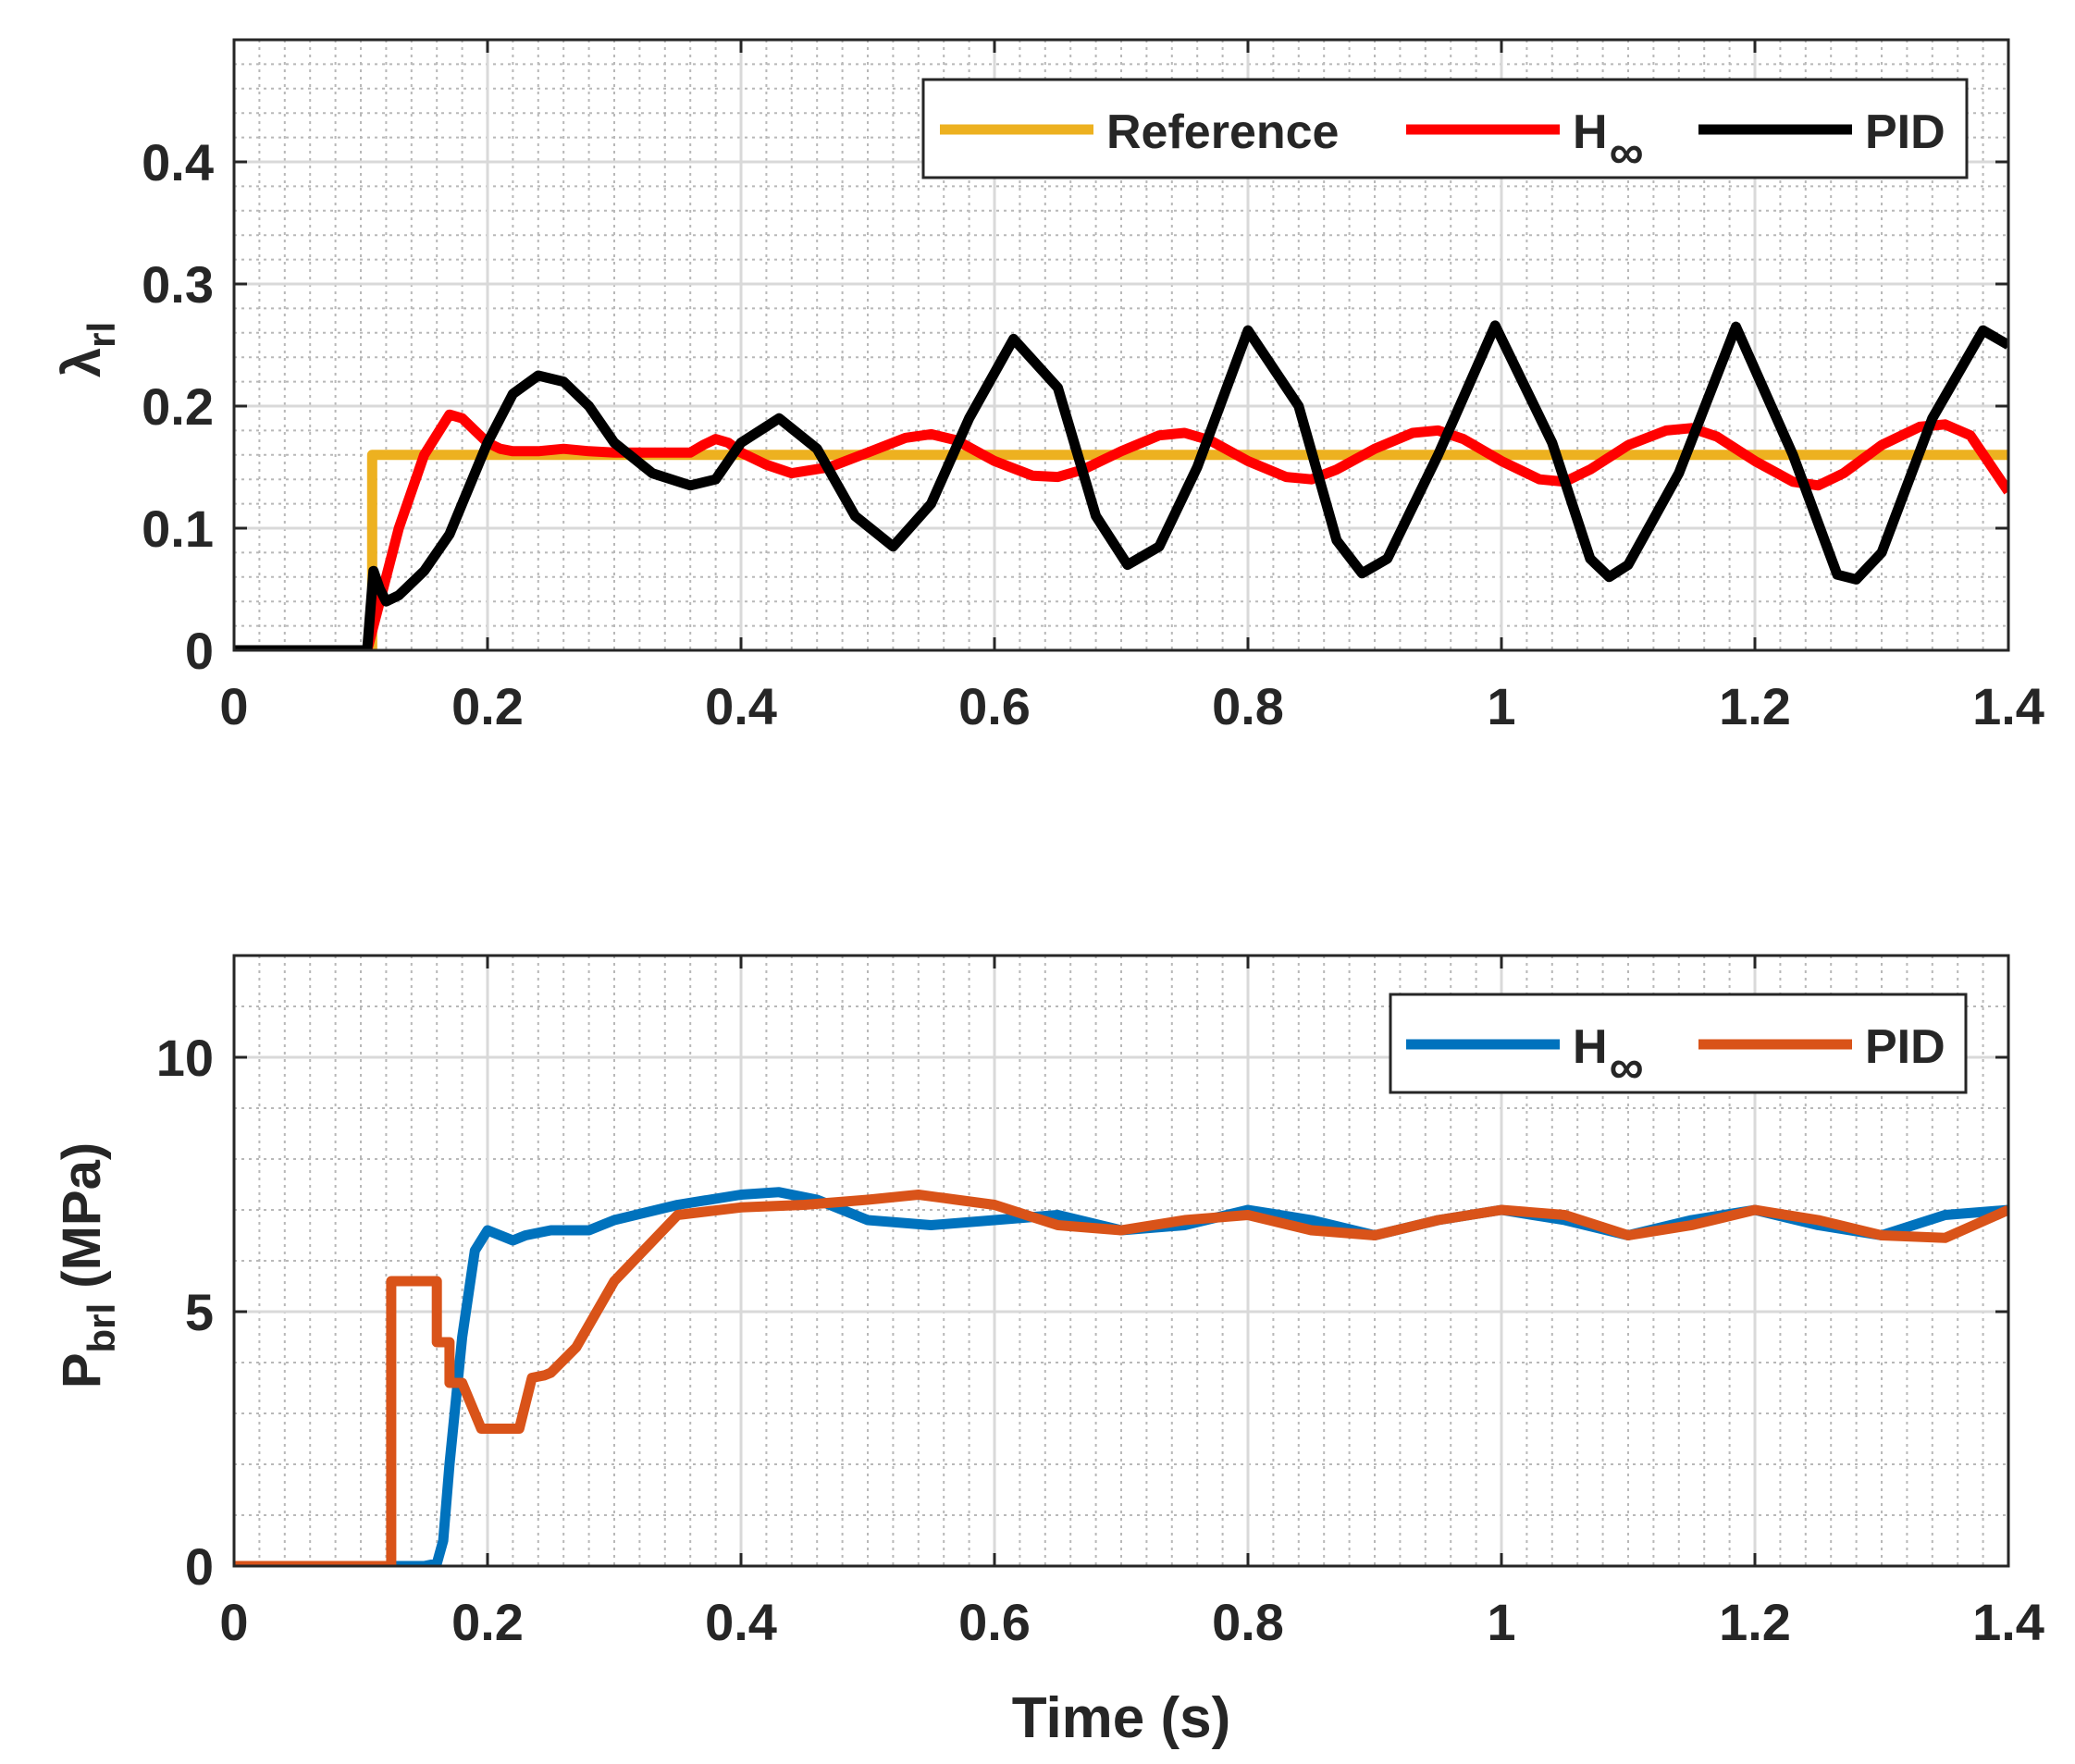  Describe the element at coordinates (1627, 152) in the screenshot. I see `top-legend-hinf-label-sub: ∞` at that location.